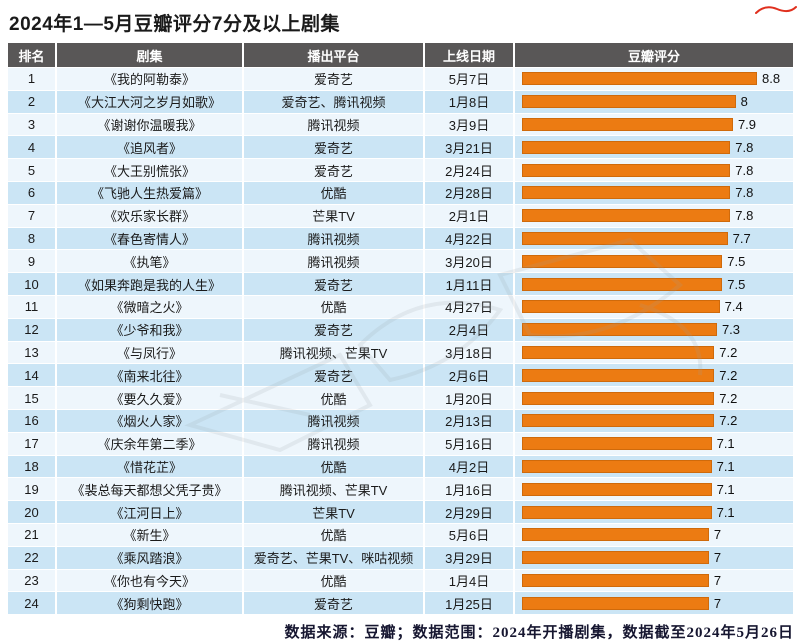  Describe the element at coordinates (469, 238) in the screenshot. I see `date-cell: 4月22日` at that location.